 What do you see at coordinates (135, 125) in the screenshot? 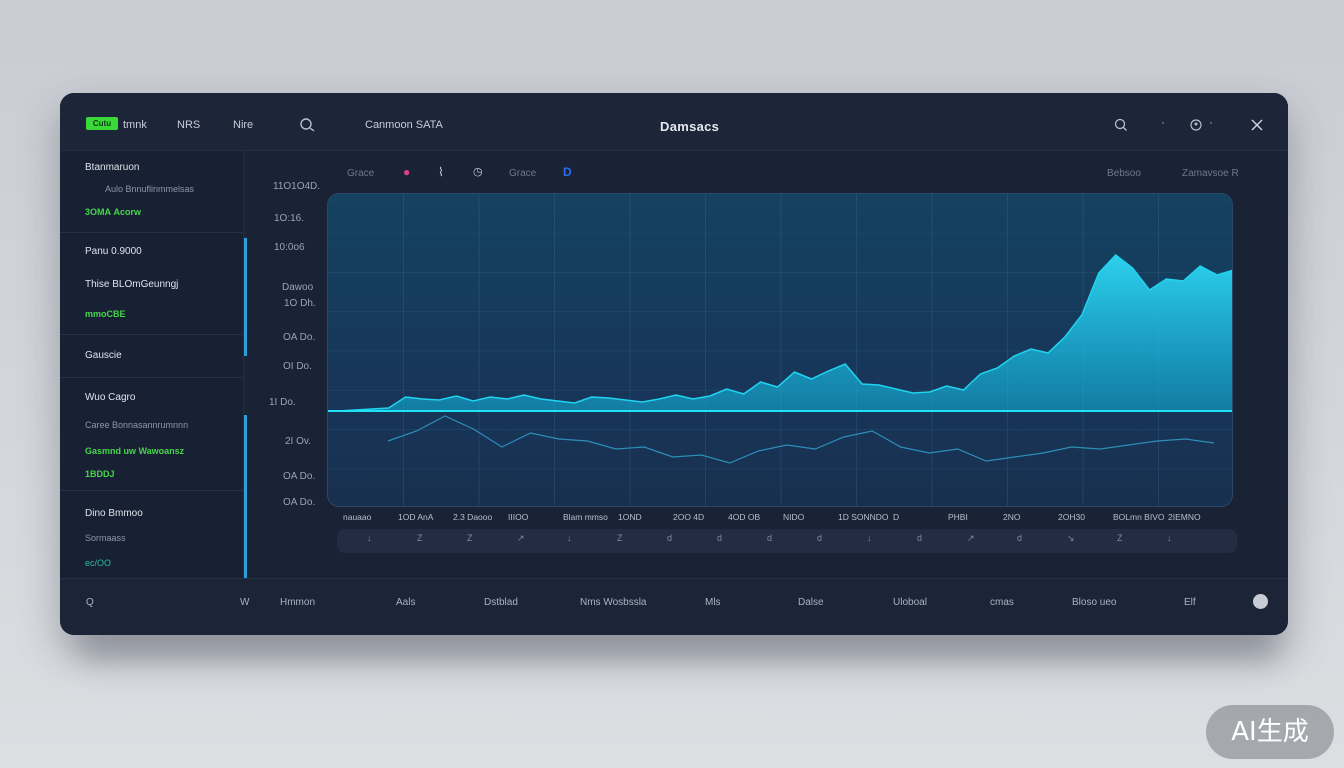
I see `nav-item: tmnk` at bounding box center [135, 125].